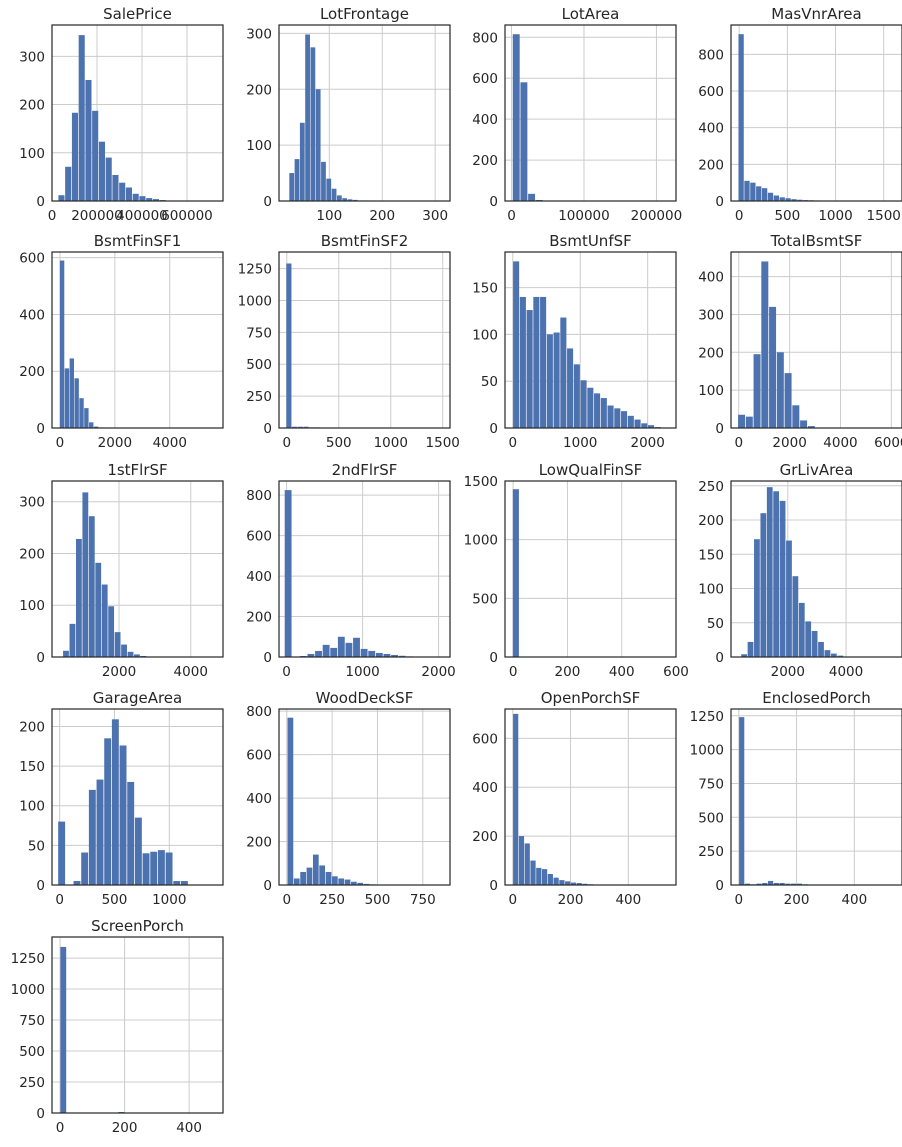 The width and height of the screenshot is (902, 1147). I want to click on y-tick-label: 1250, so click(255, 270).